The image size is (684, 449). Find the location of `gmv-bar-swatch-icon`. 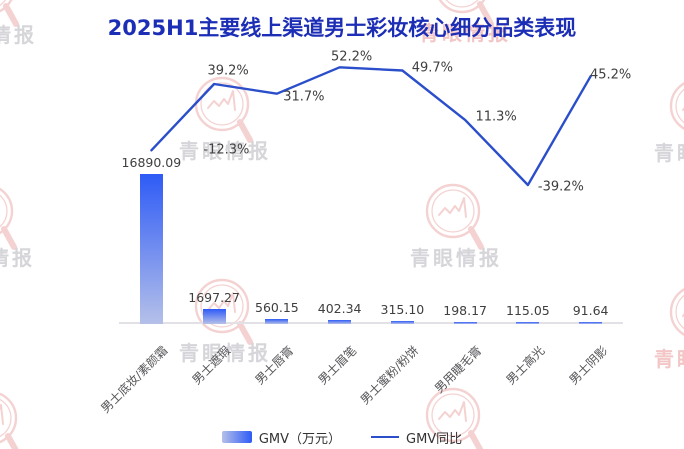

gmv-bar-swatch-icon is located at coordinates (236, 437).